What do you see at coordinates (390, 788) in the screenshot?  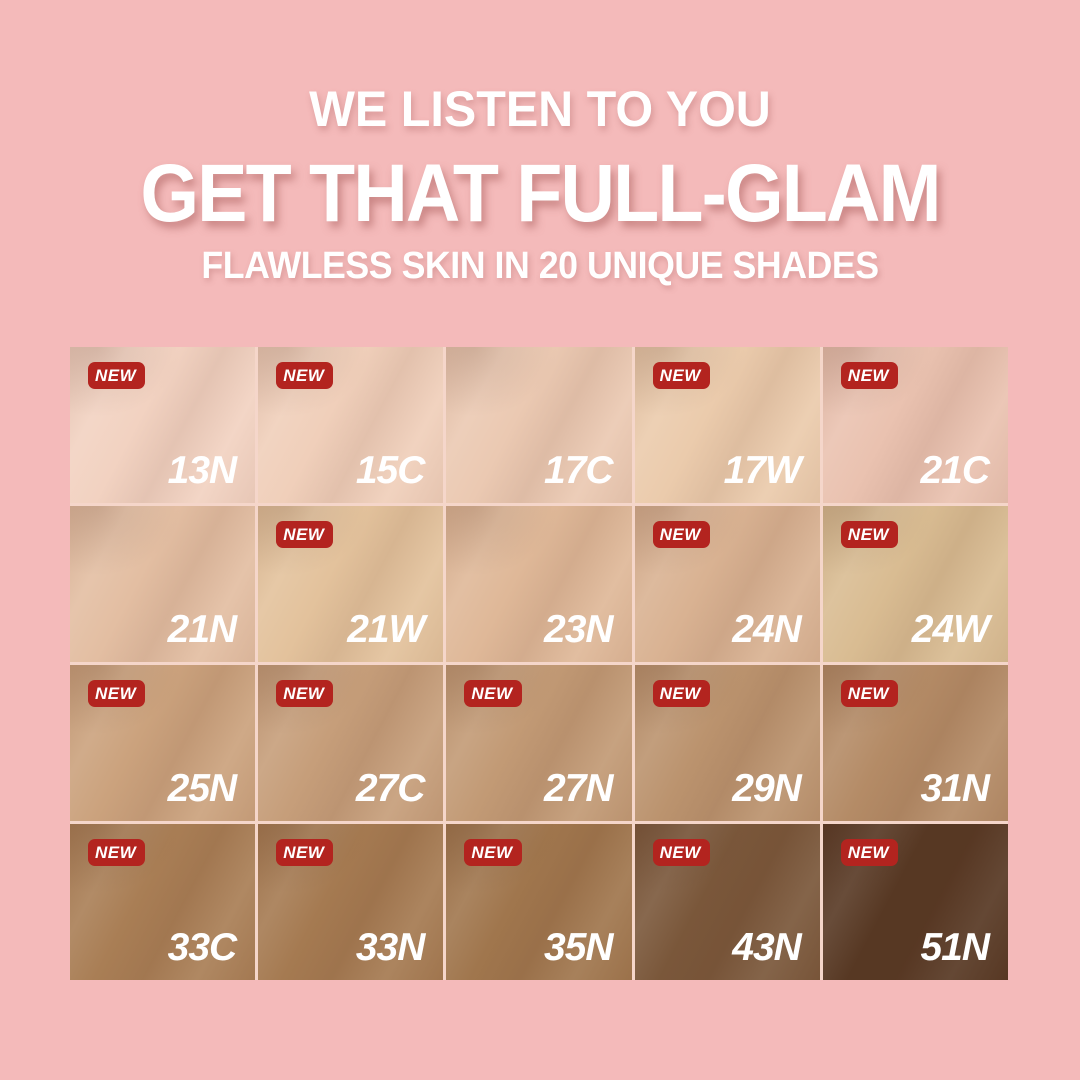 I see `shade-code-label: 27C` at bounding box center [390, 788].